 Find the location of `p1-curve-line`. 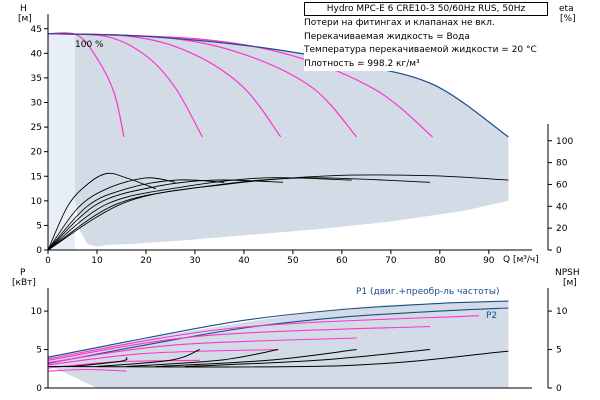

p1-curve-line is located at coordinates (278, 329).